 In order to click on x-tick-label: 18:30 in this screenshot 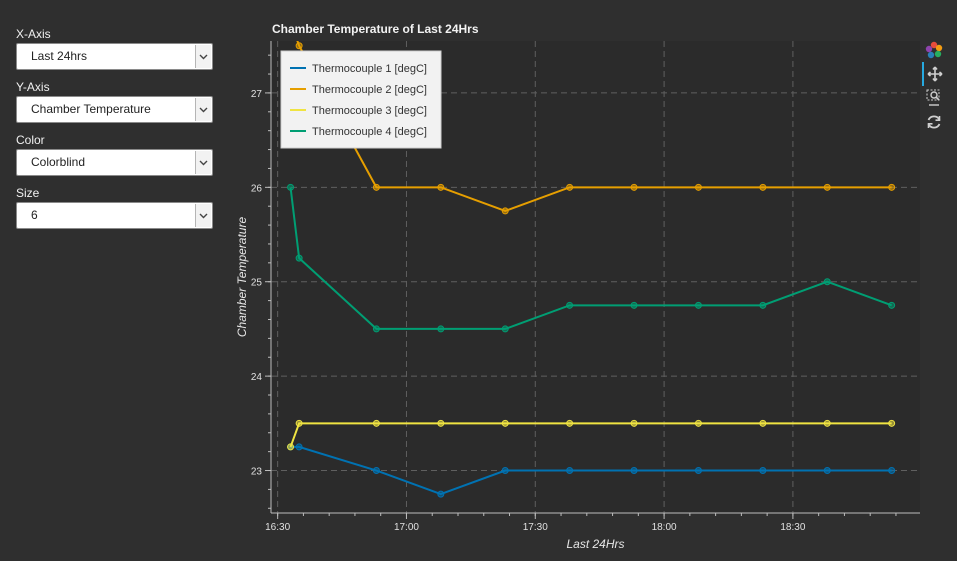, I will do `click(792, 527)`.